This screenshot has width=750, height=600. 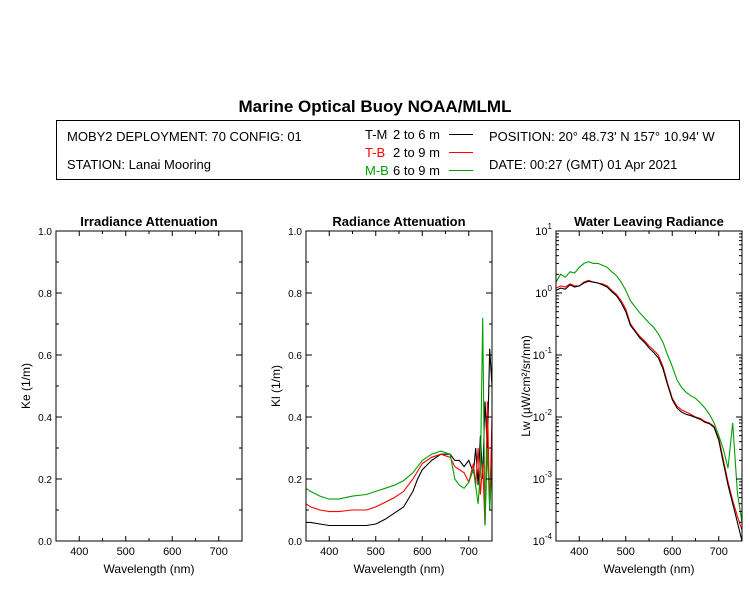 What do you see at coordinates (377, 170) in the screenshot?
I see `legend-code-mb: M-B` at bounding box center [377, 170].